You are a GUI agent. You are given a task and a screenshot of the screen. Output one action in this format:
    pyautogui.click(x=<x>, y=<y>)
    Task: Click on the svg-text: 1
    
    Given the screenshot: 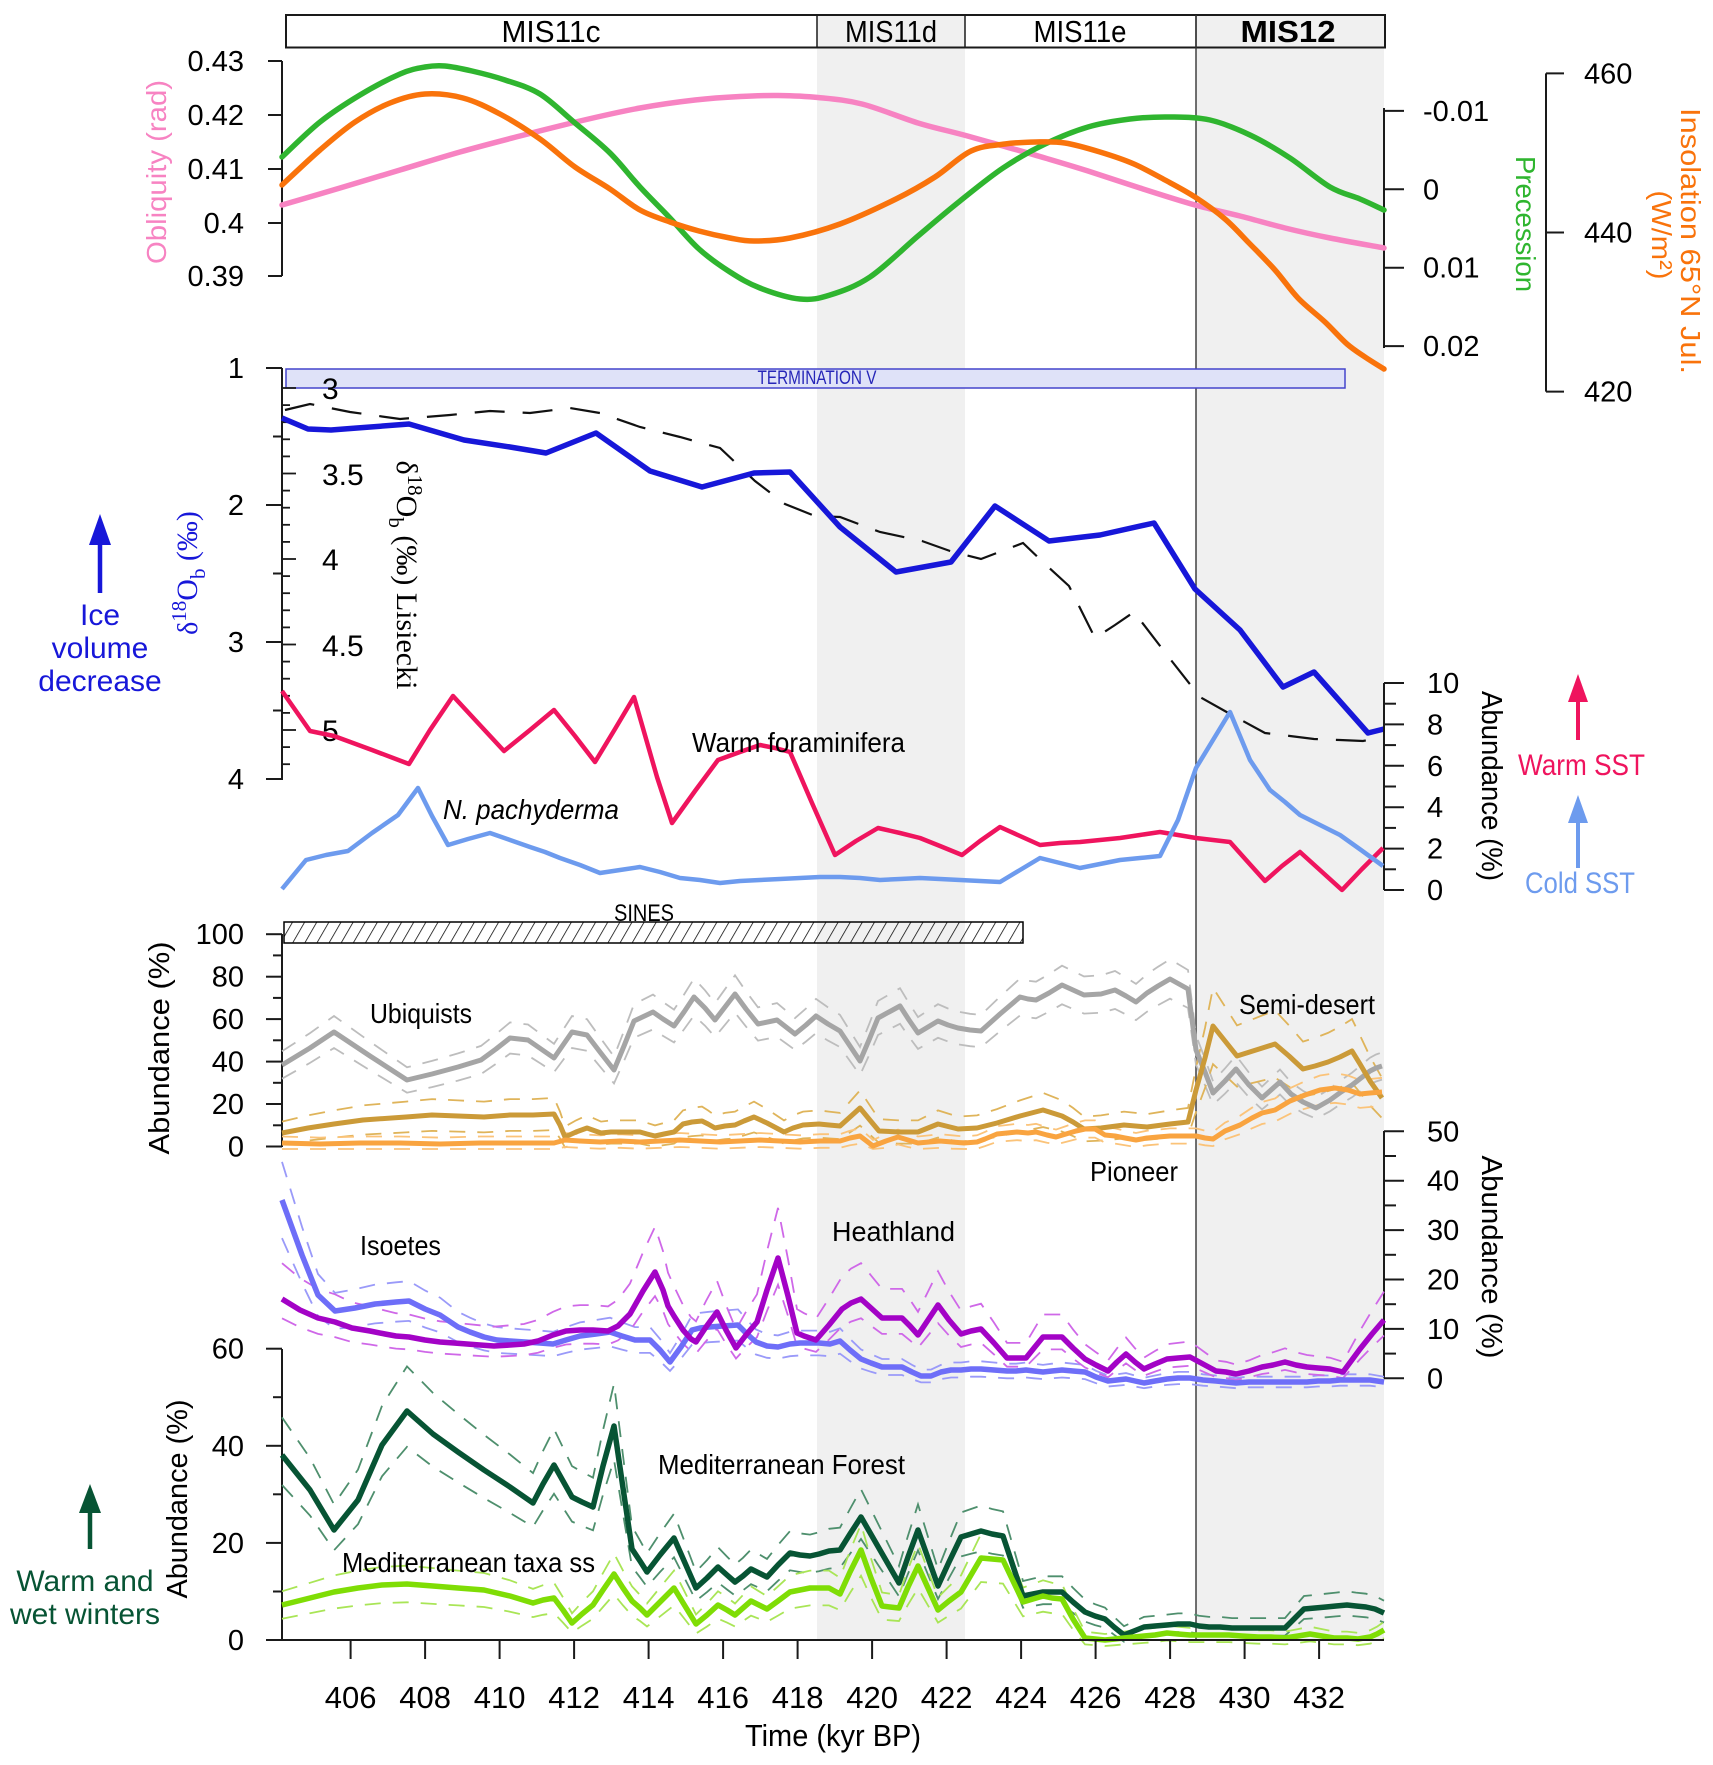 What is the action you would take?
    pyautogui.click(x=236, y=369)
    